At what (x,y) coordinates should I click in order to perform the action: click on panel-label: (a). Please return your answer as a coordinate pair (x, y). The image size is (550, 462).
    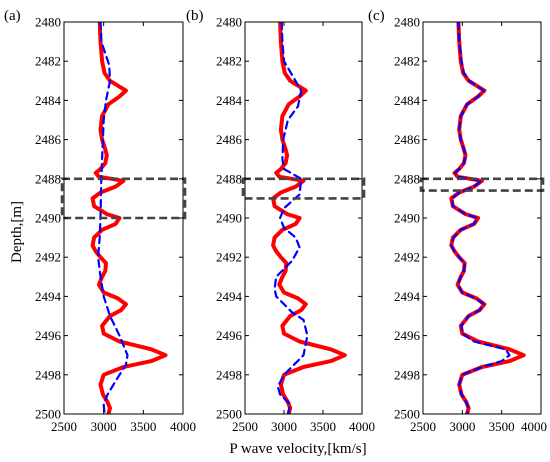
    Looking at the image, I should click on (12, 16).